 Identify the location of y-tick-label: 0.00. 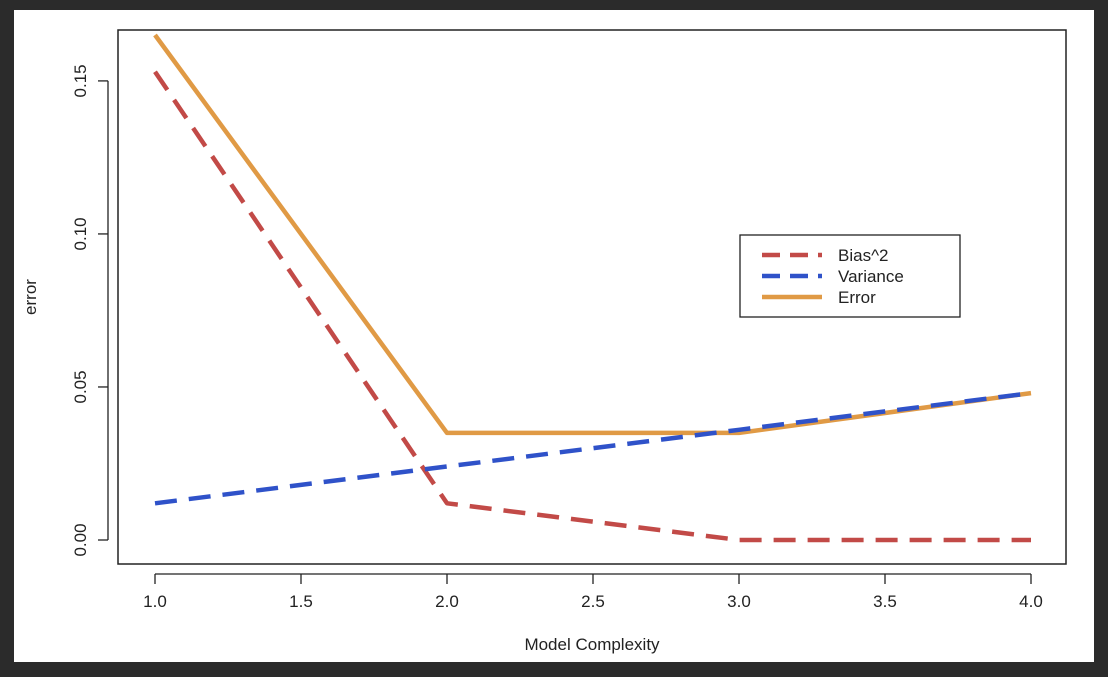
(80, 539).